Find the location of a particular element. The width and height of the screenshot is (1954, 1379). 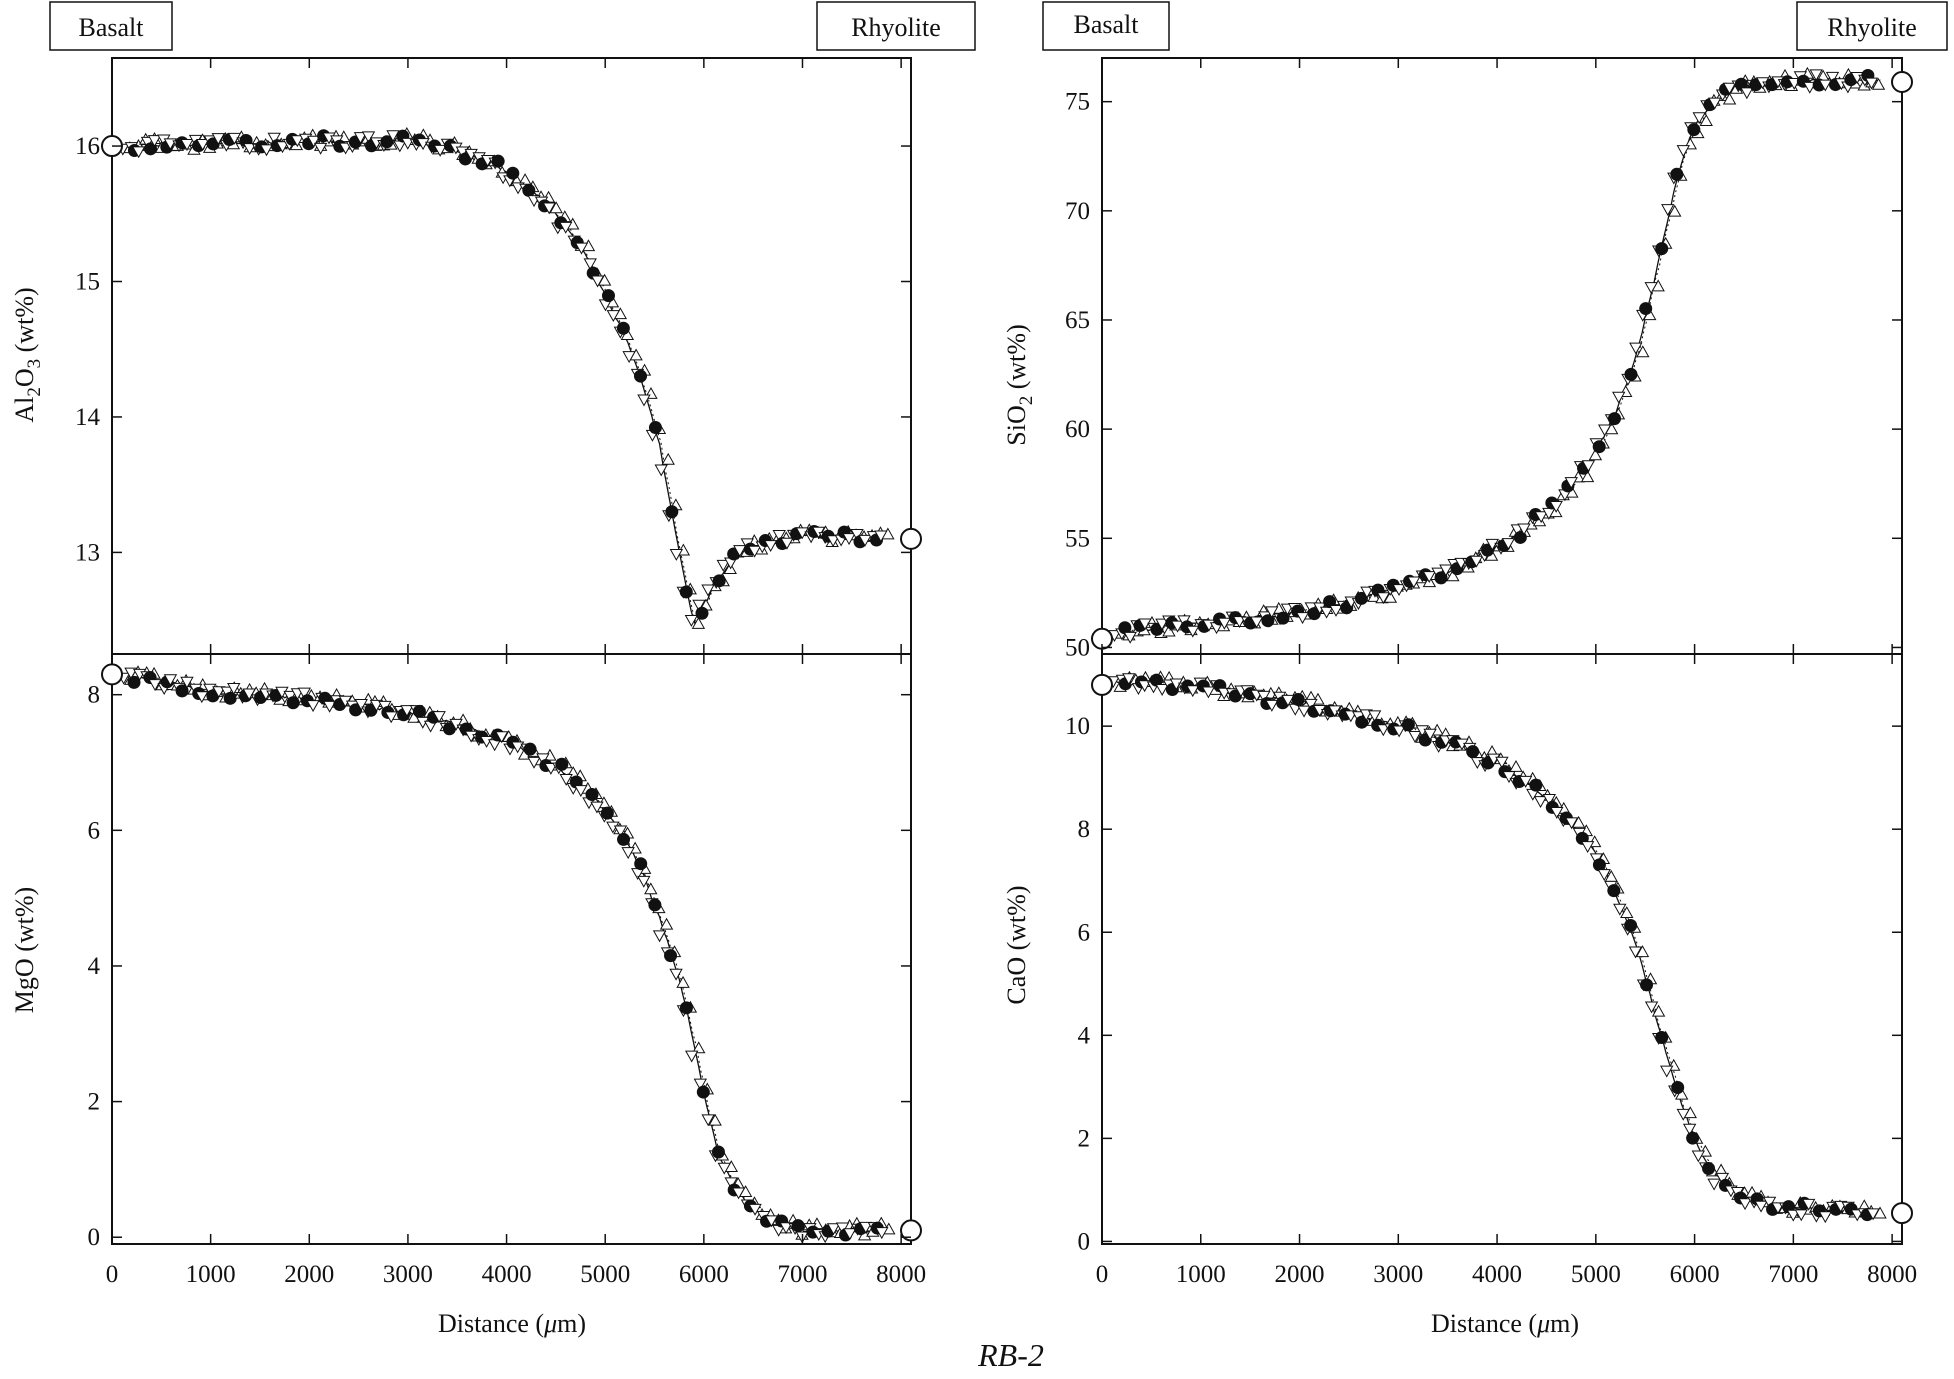

y-tick-label: 16 is located at coordinates (87, 146).